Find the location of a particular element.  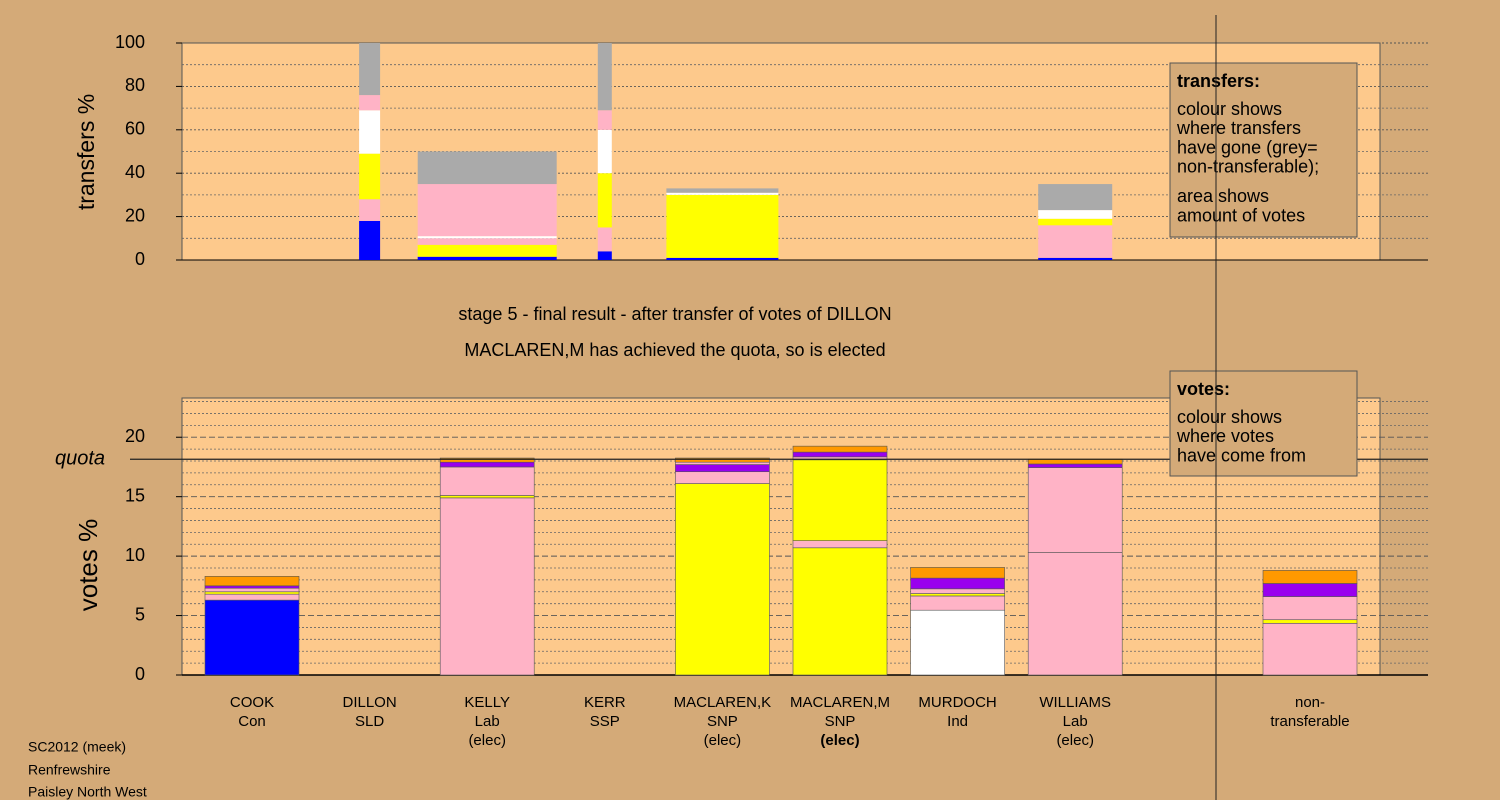

y-tick-label: 5 is located at coordinates (140, 614).